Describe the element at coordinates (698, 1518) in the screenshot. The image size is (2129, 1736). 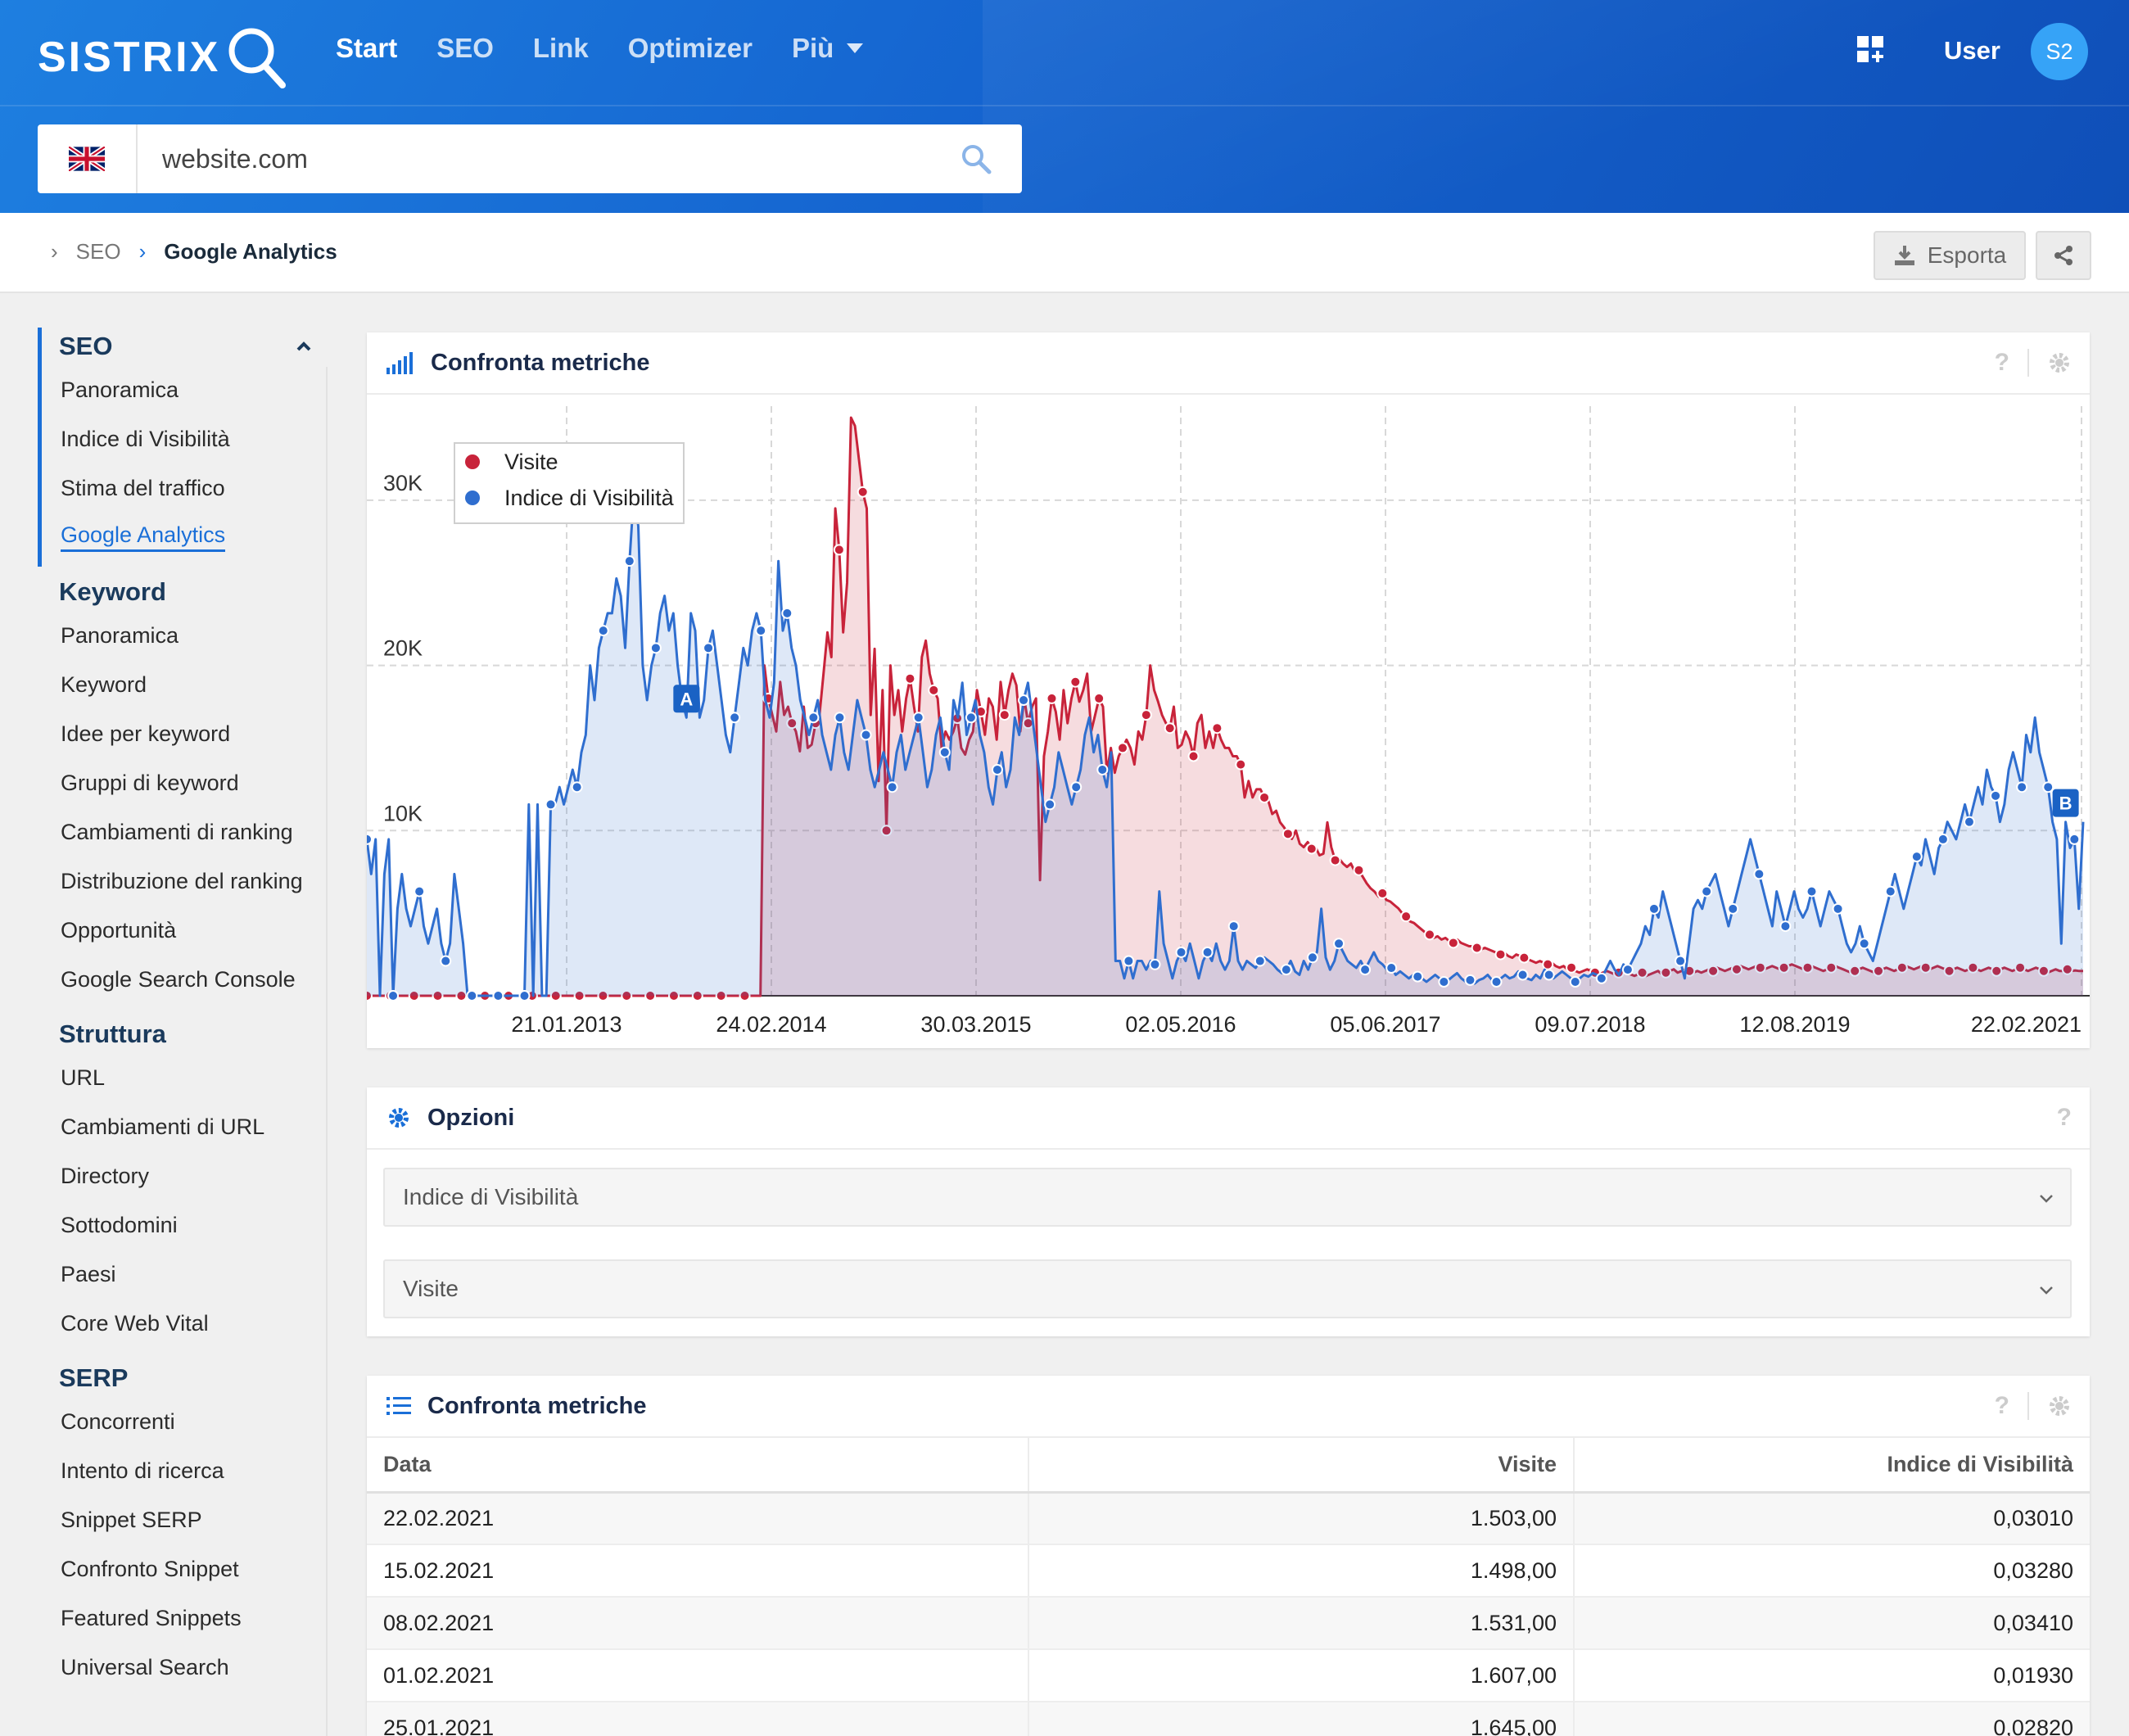
I see `cell-date: 22.02.2021` at that location.